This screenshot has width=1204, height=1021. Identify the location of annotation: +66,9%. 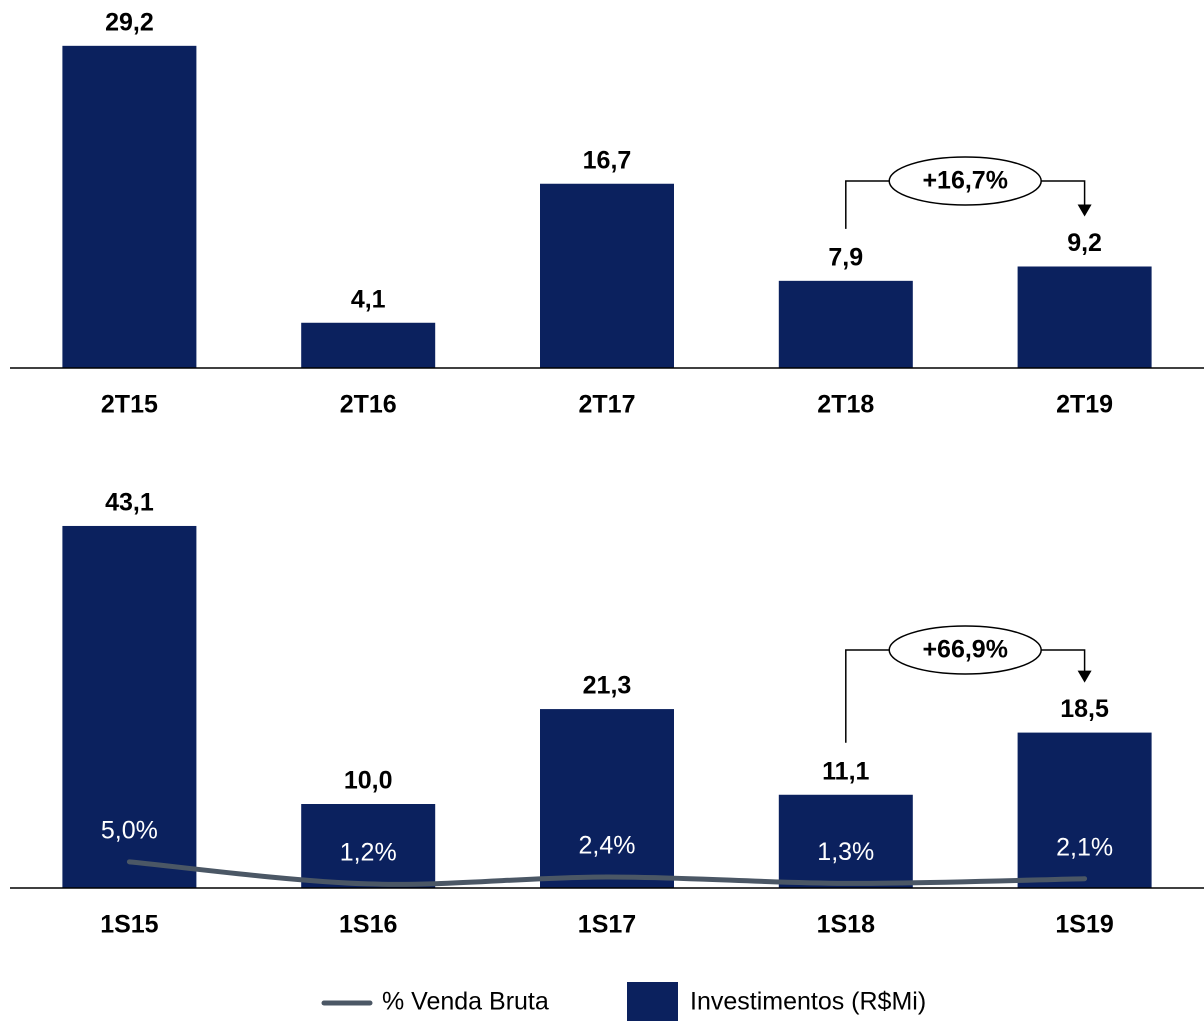
(965, 650).